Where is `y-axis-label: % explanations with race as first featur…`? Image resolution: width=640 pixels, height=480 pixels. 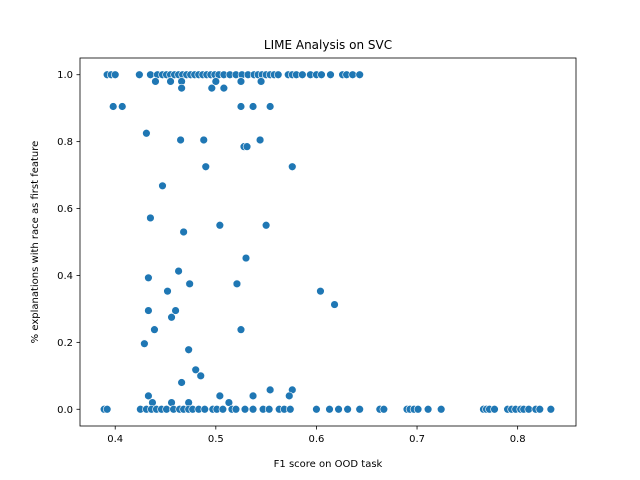 y-axis-label: % explanations with race as first featur… is located at coordinates (35, 242).